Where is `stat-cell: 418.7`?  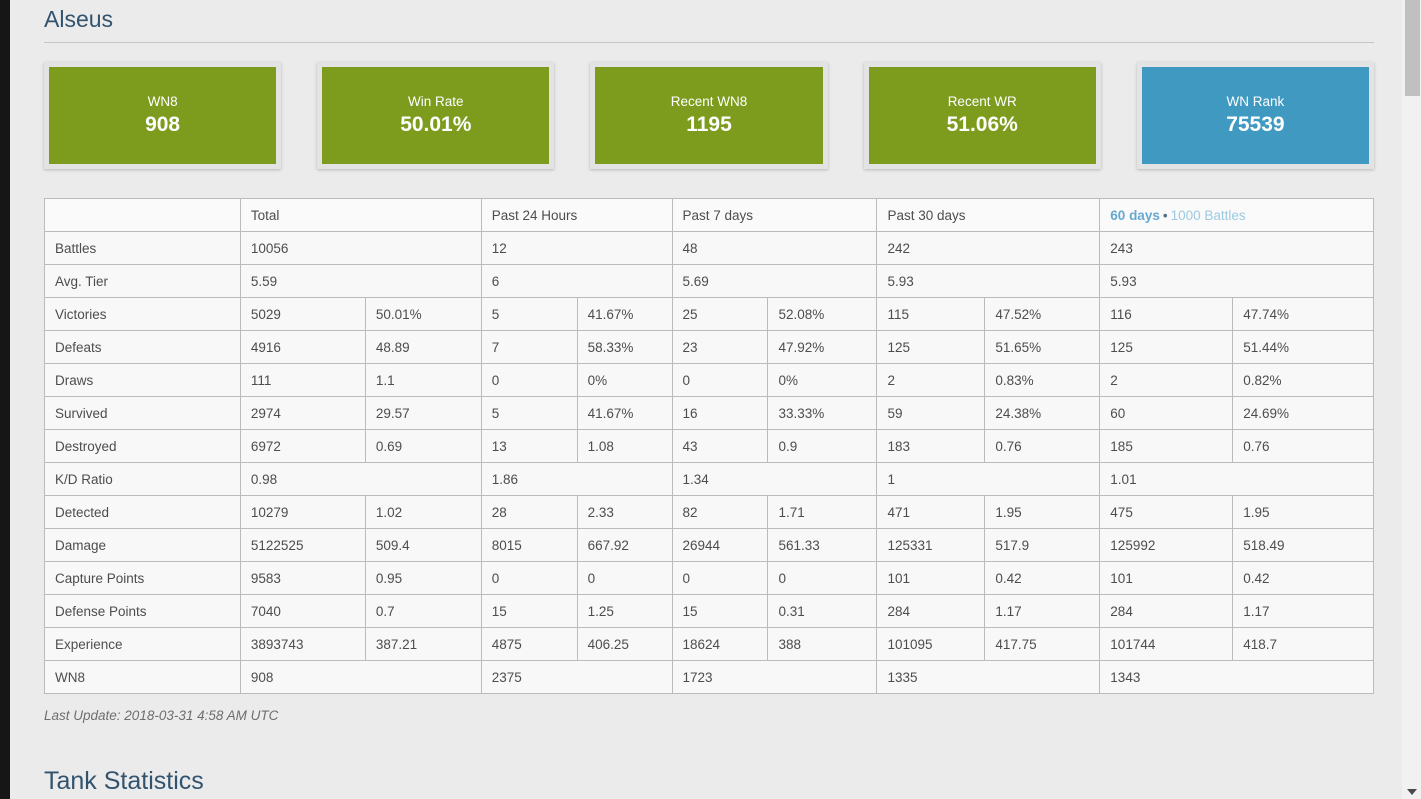
stat-cell: 418.7 is located at coordinates (1303, 644).